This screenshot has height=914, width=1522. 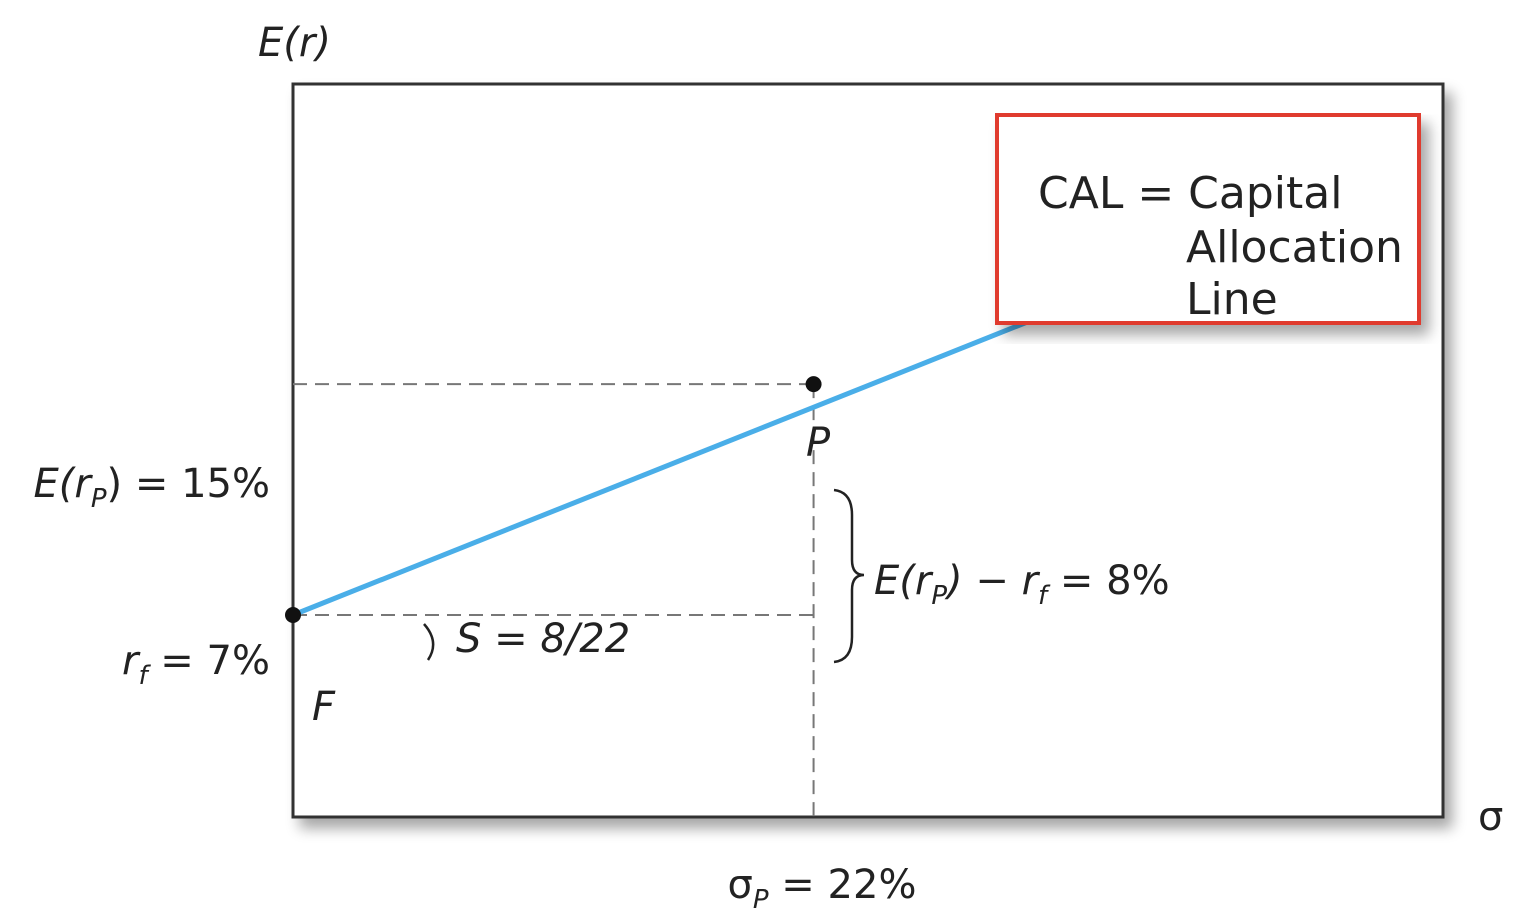 What do you see at coordinates (813, 384) in the screenshot?
I see `point-p` at bounding box center [813, 384].